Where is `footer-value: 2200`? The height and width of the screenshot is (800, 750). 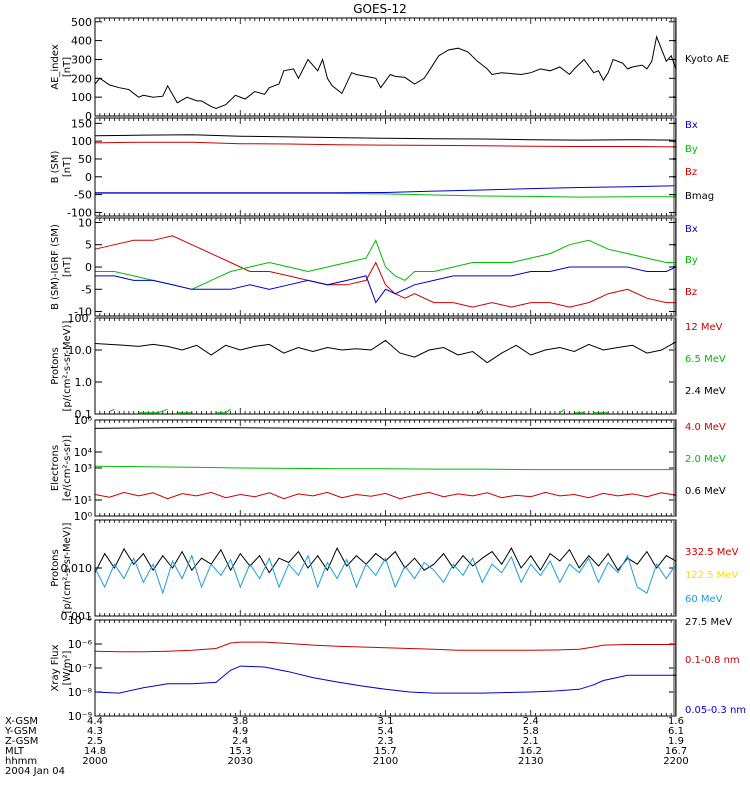 footer-value: 2200 is located at coordinates (675, 761).